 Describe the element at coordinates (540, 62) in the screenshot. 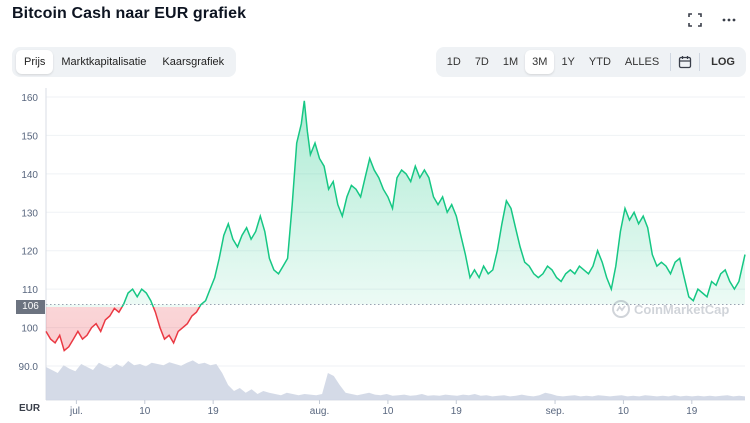

I see `range-3m-button: 3M` at that location.